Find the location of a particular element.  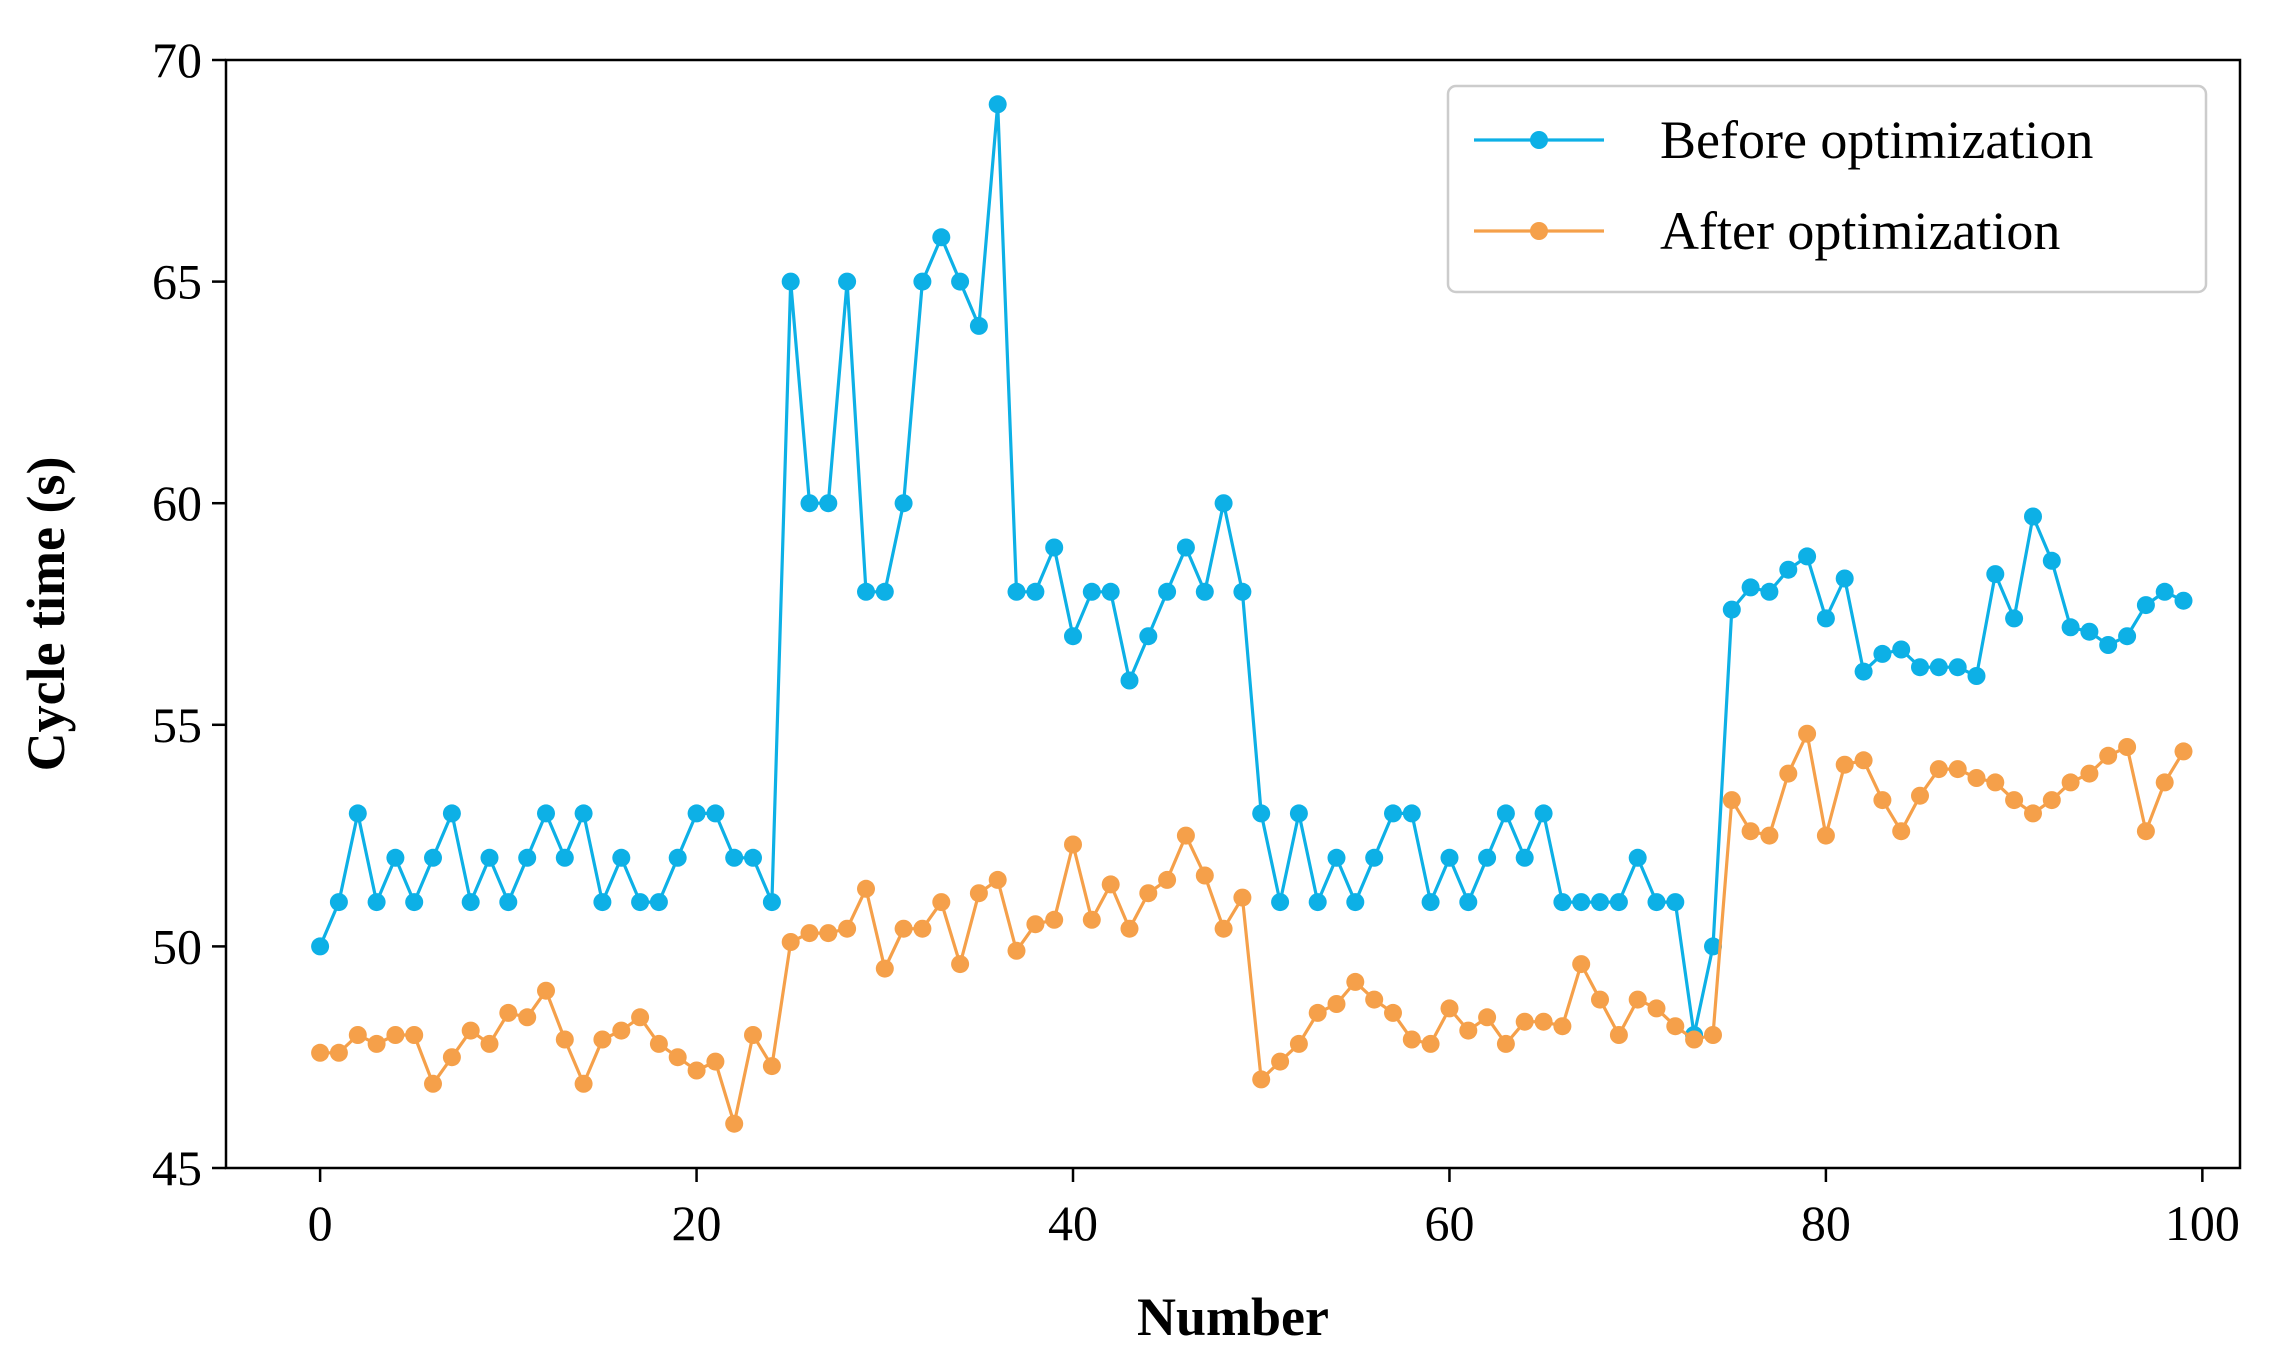

x-axis-title: Number is located at coordinates (1233, 1317).